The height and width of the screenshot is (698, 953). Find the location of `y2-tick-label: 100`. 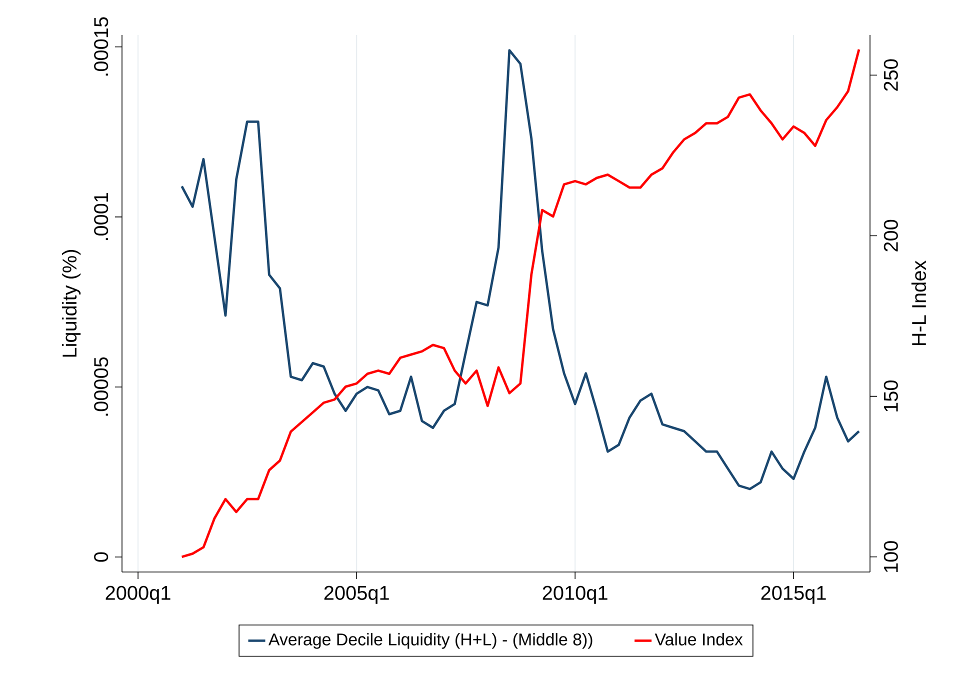

y2-tick-label: 100 is located at coordinates (891, 556).